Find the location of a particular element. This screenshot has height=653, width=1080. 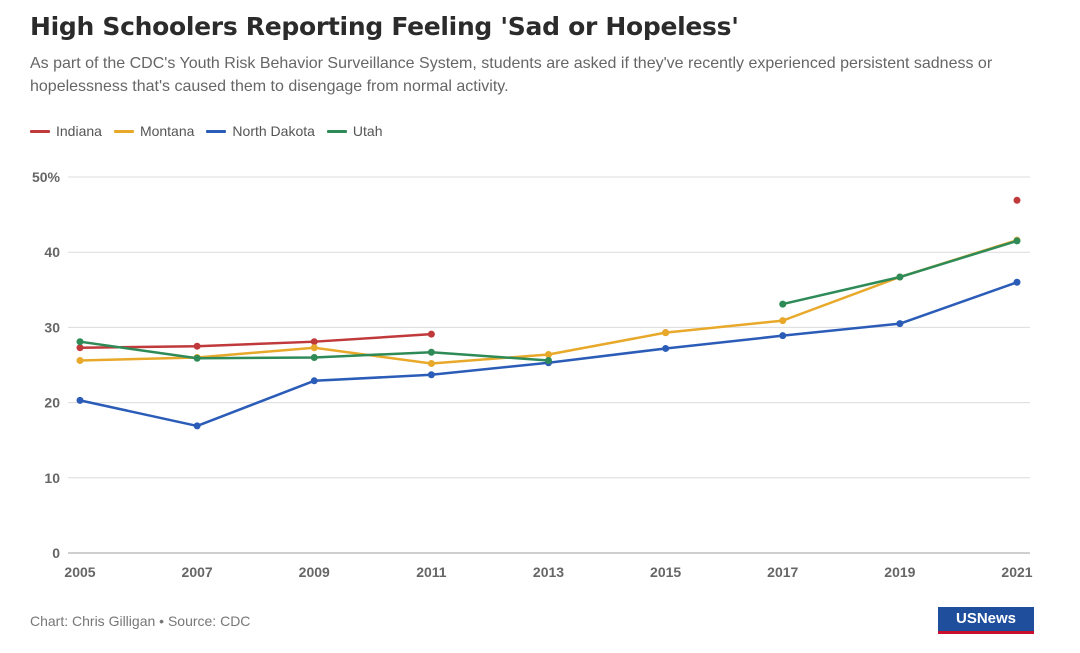

x-tick-label: 2021 is located at coordinates (1016, 572).